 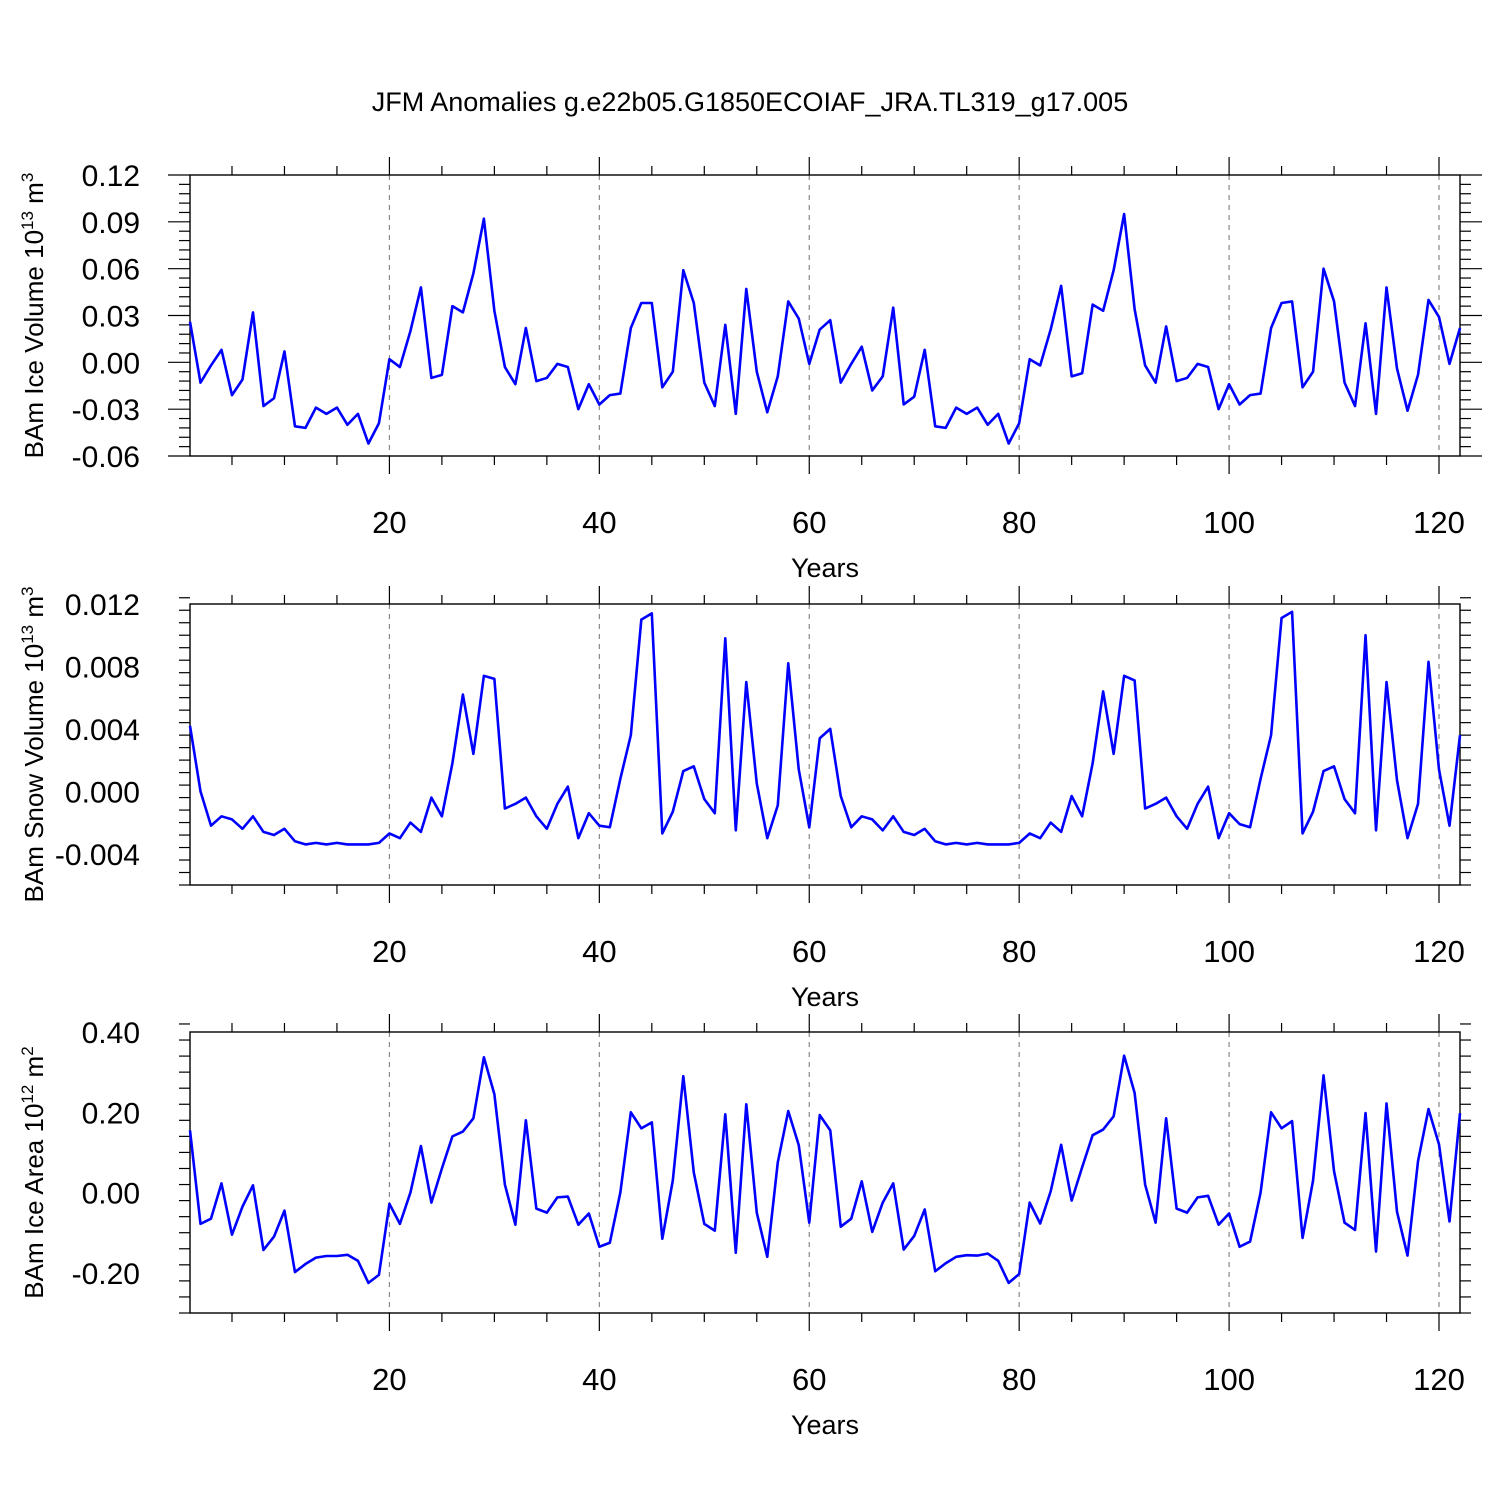 What do you see at coordinates (111, 1113) in the screenshot?
I see `y-tick-label: 0.20` at bounding box center [111, 1113].